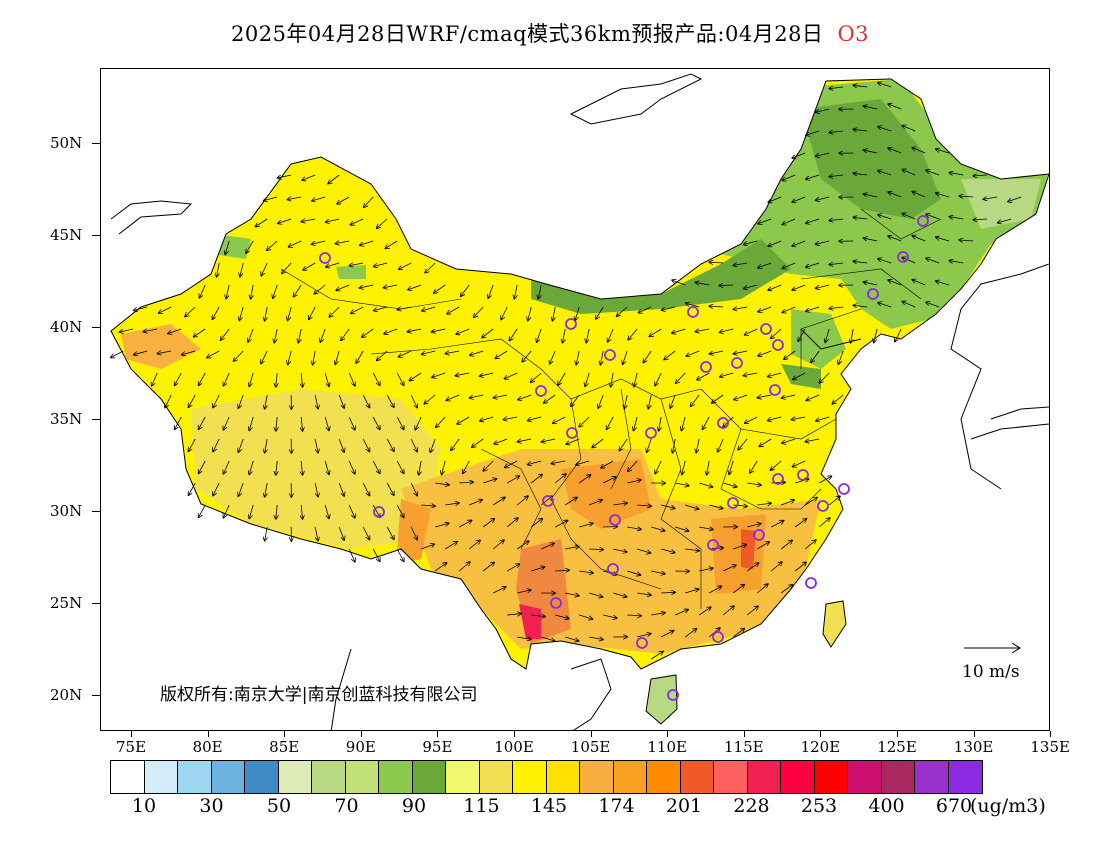 The height and width of the screenshot is (850, 1100). I want to click on colorbar-units: (ug/m3), so click(1008, 806).